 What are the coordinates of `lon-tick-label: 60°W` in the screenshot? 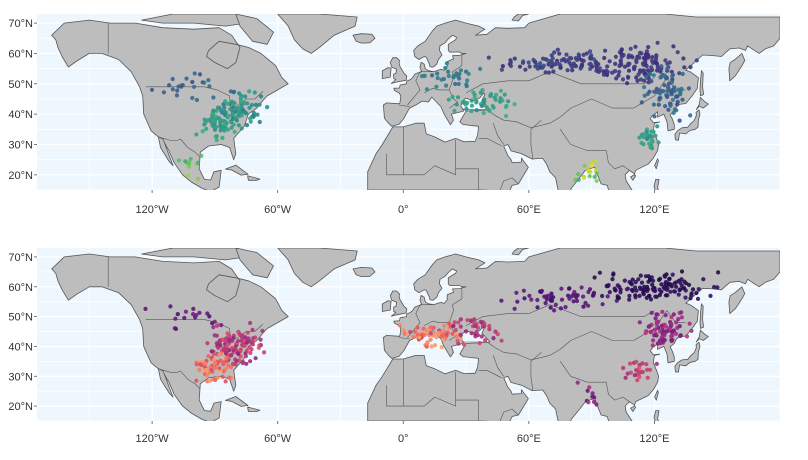 It's located at (278, 210).